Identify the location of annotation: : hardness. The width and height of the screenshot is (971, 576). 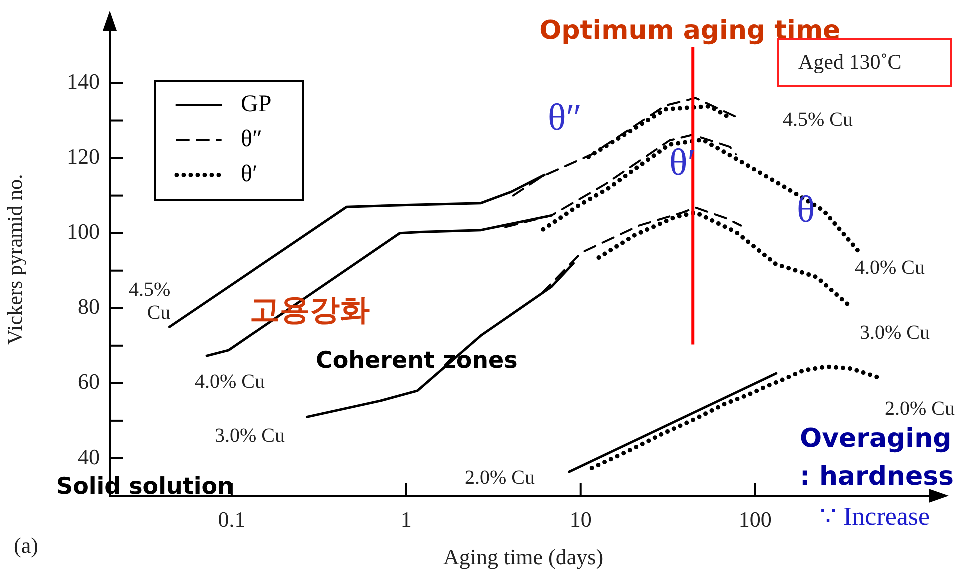
(877, 477).